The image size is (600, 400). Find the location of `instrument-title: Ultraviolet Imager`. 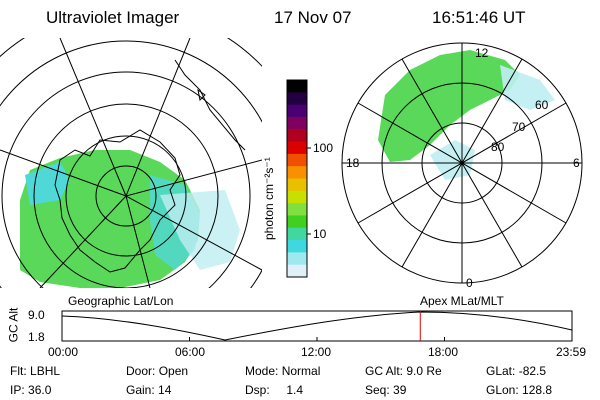

instrument-title: Ultraviolet Imager is located at coordinates (113, 17).